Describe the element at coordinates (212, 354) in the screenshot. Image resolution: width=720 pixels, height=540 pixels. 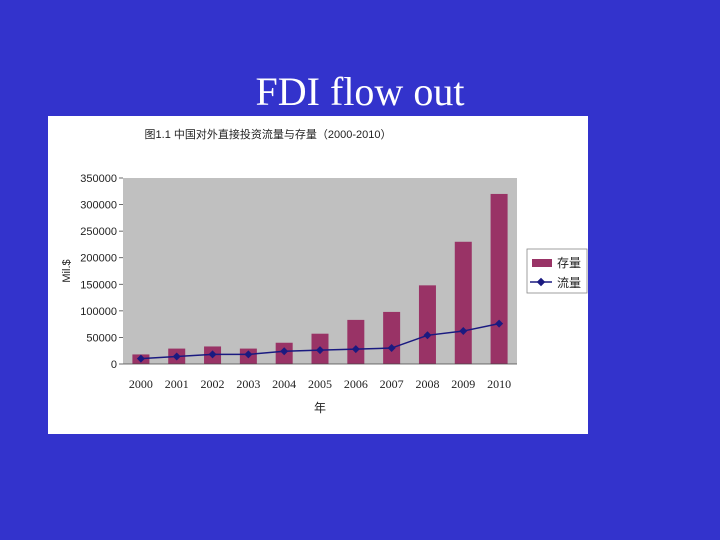
I see `line-point-2002` at that location.